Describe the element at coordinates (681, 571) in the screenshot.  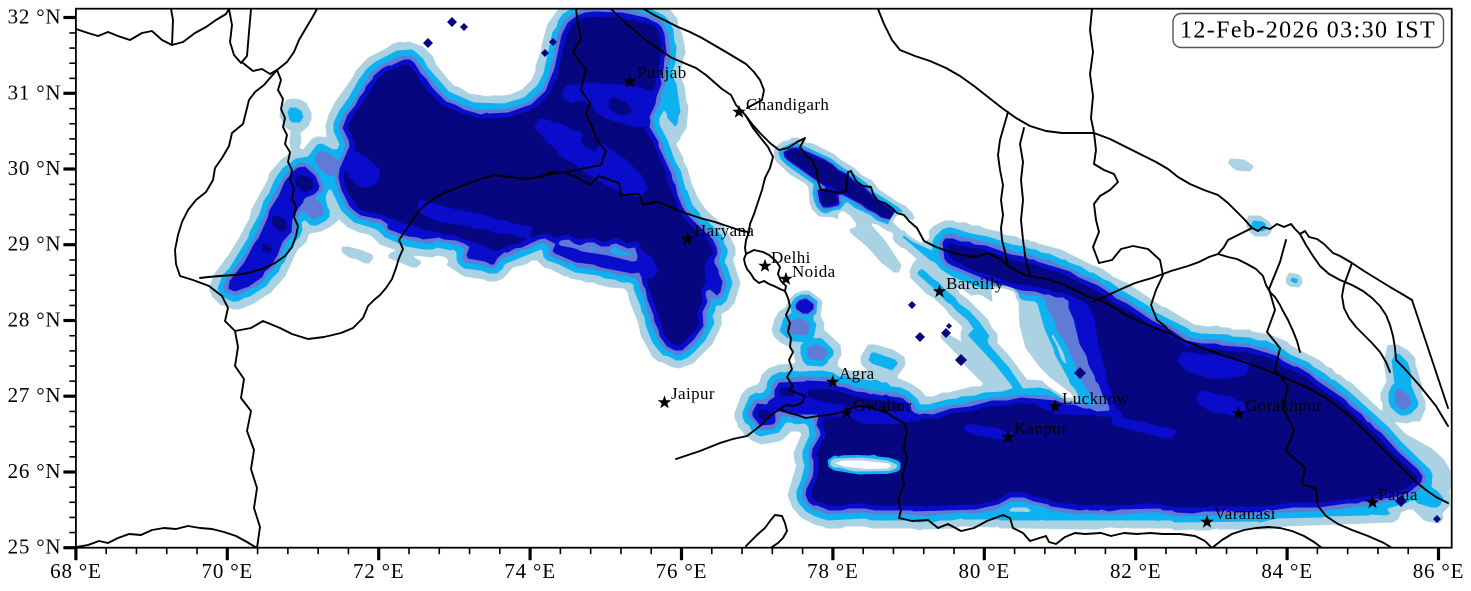
I see `svg-text: 76 °E` at that location.